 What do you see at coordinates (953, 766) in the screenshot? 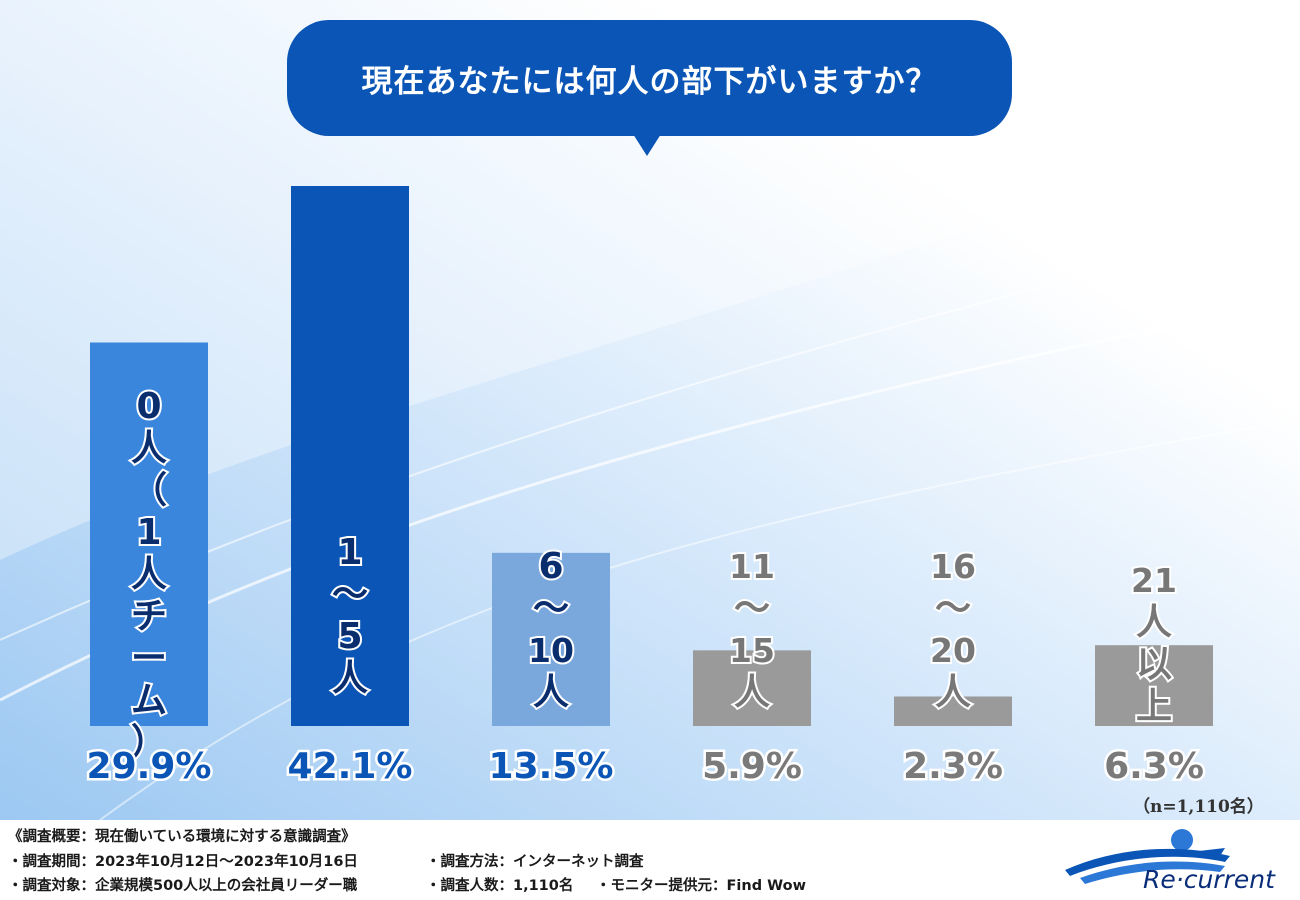
I see `value-label-5: 2.3%` at bounding box center [953, 766].